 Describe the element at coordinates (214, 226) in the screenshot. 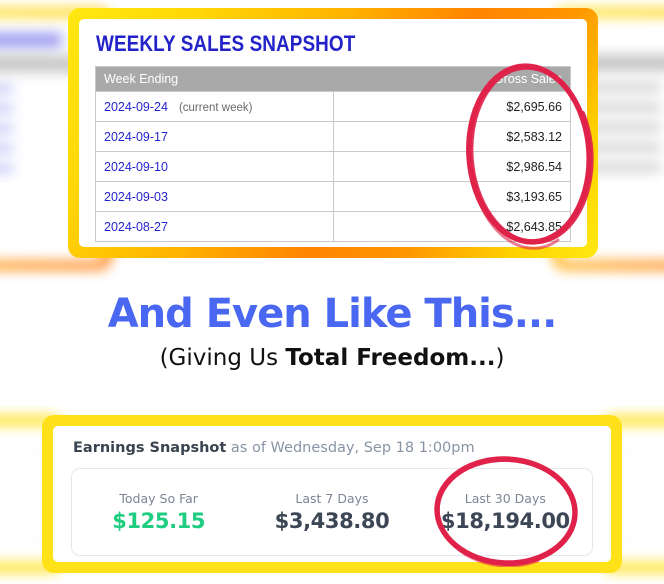

I see `cell-week-ending: 2024-08-27` at that location.